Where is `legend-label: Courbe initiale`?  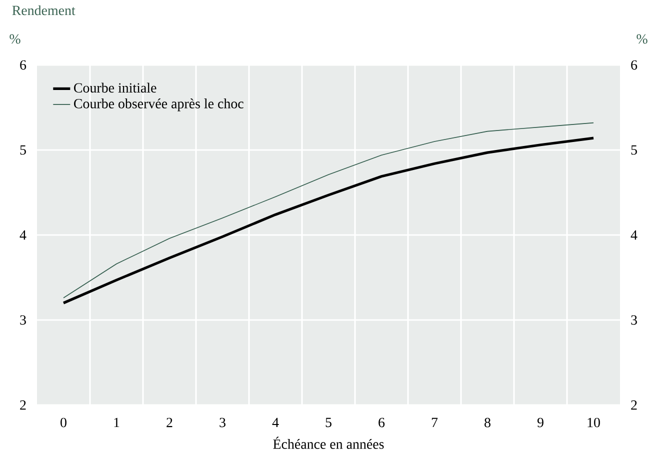 legend-label: Courbe initiale is located at coordinates (115, 87).